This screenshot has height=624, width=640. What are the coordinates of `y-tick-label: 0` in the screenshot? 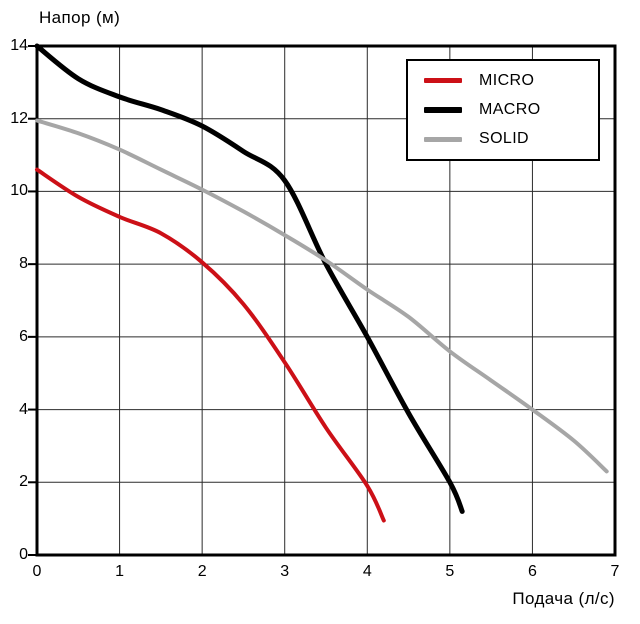 It's located at (23, 554).